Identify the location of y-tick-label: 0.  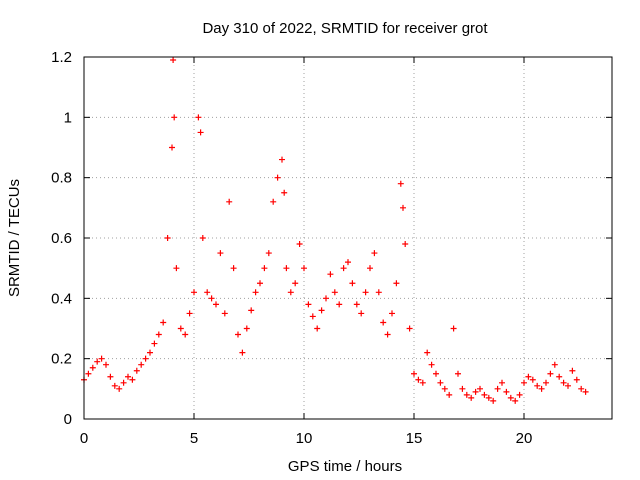
(68, 419).